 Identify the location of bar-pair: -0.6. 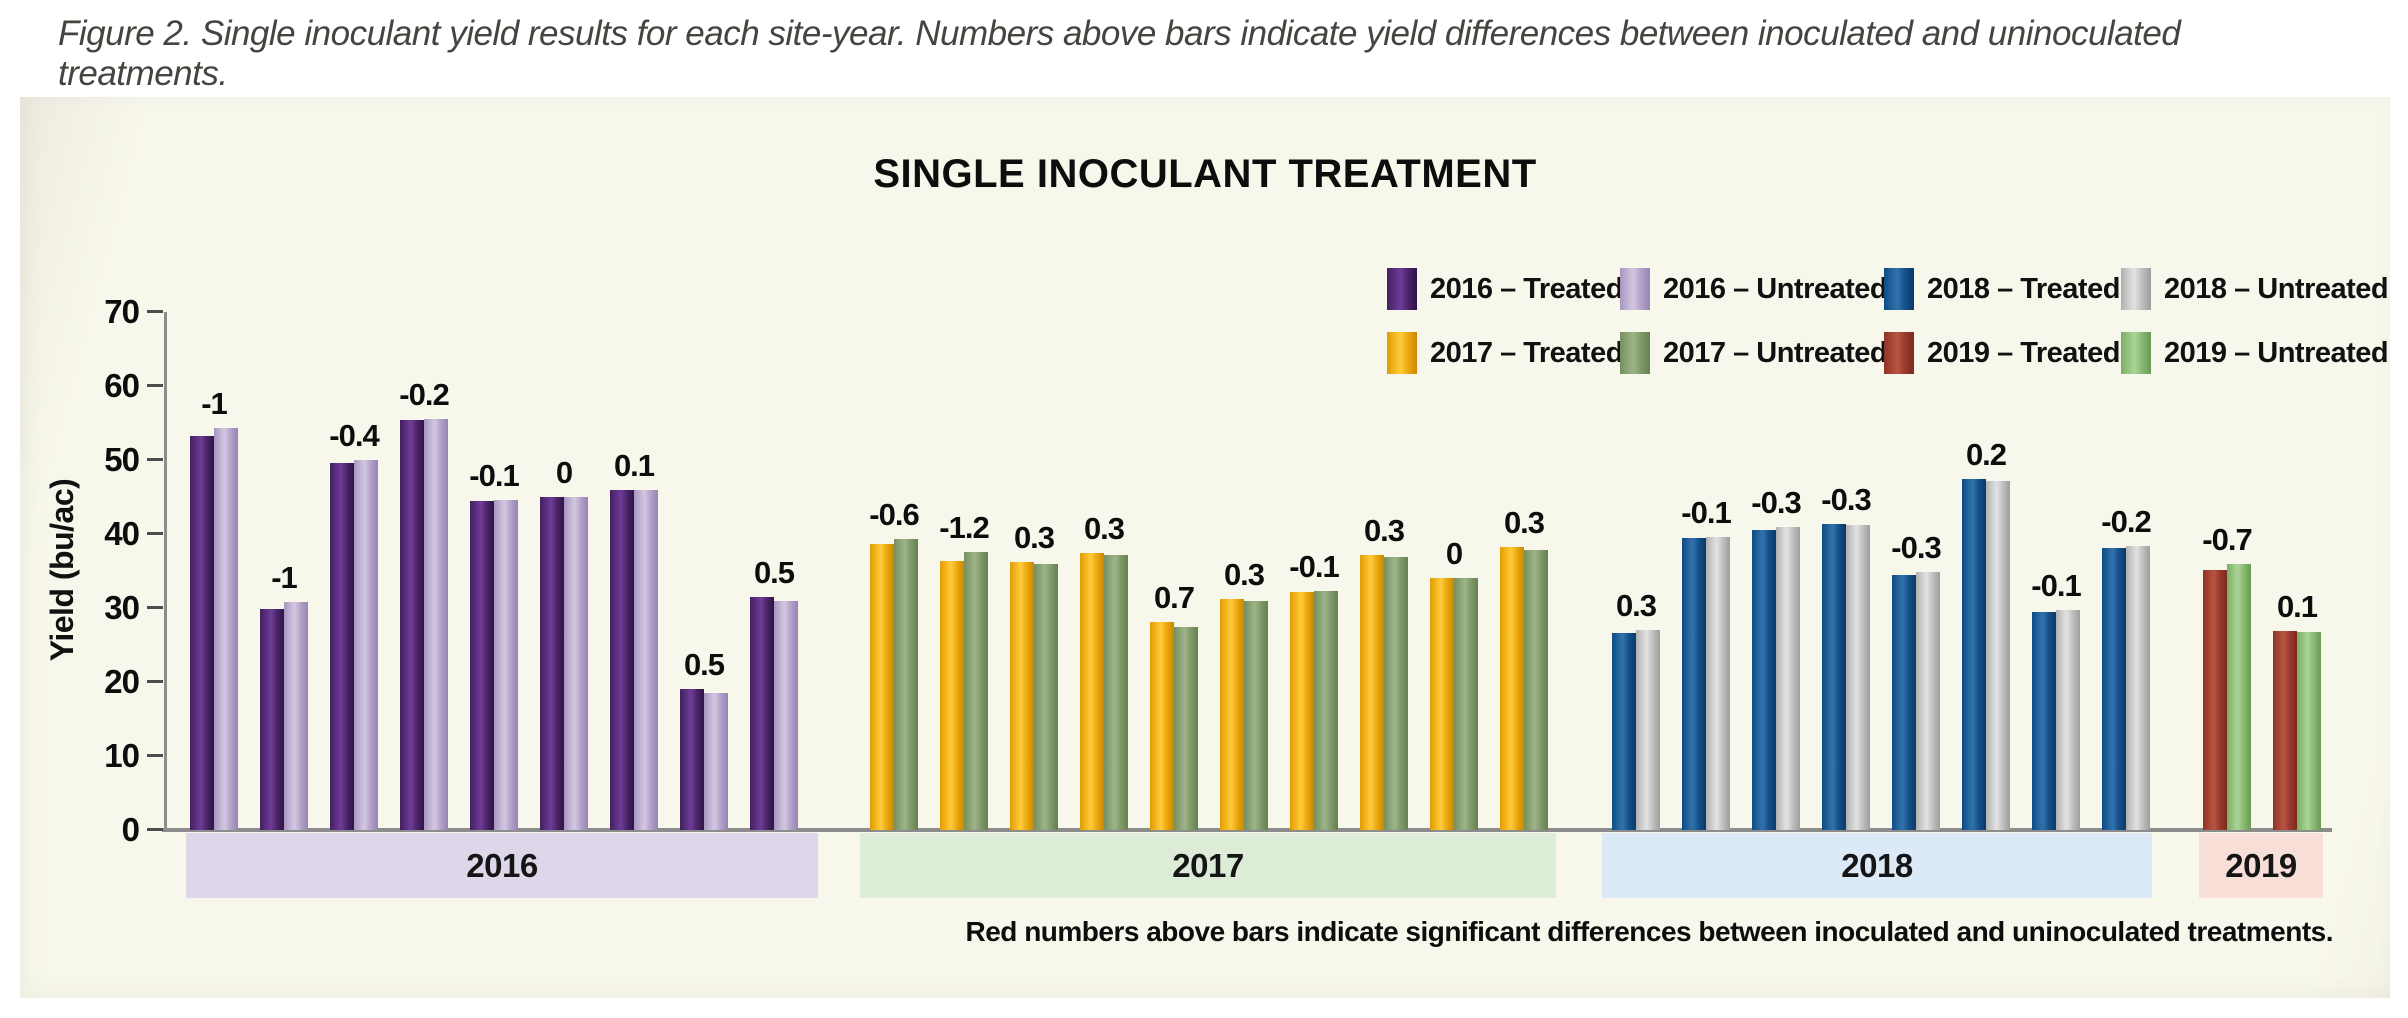
(894, 663).